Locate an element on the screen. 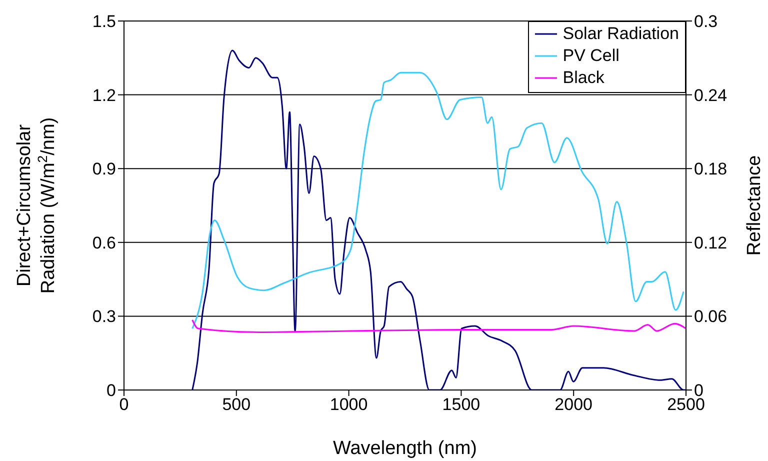 The height and width of the screenshot is (461, 768). y2-tick-label: 0.12 is located at coordinates (711, 242).